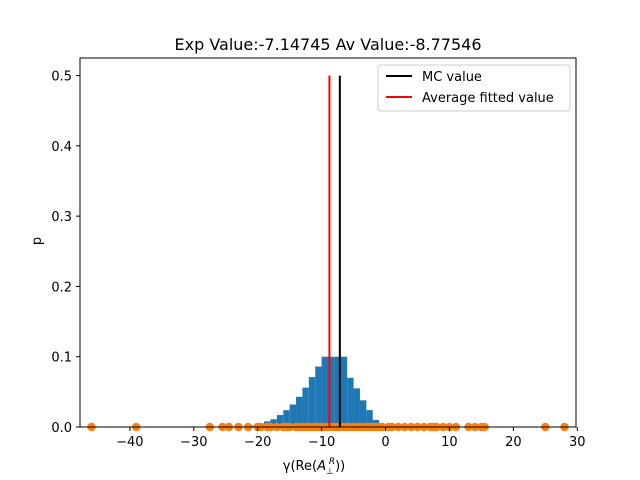 This screenshot has width=640, height=480. What do you see at coordinates (449, 442) in the screenshot?
I see `x-tick-label: 10` at bounding box center [449, 442].